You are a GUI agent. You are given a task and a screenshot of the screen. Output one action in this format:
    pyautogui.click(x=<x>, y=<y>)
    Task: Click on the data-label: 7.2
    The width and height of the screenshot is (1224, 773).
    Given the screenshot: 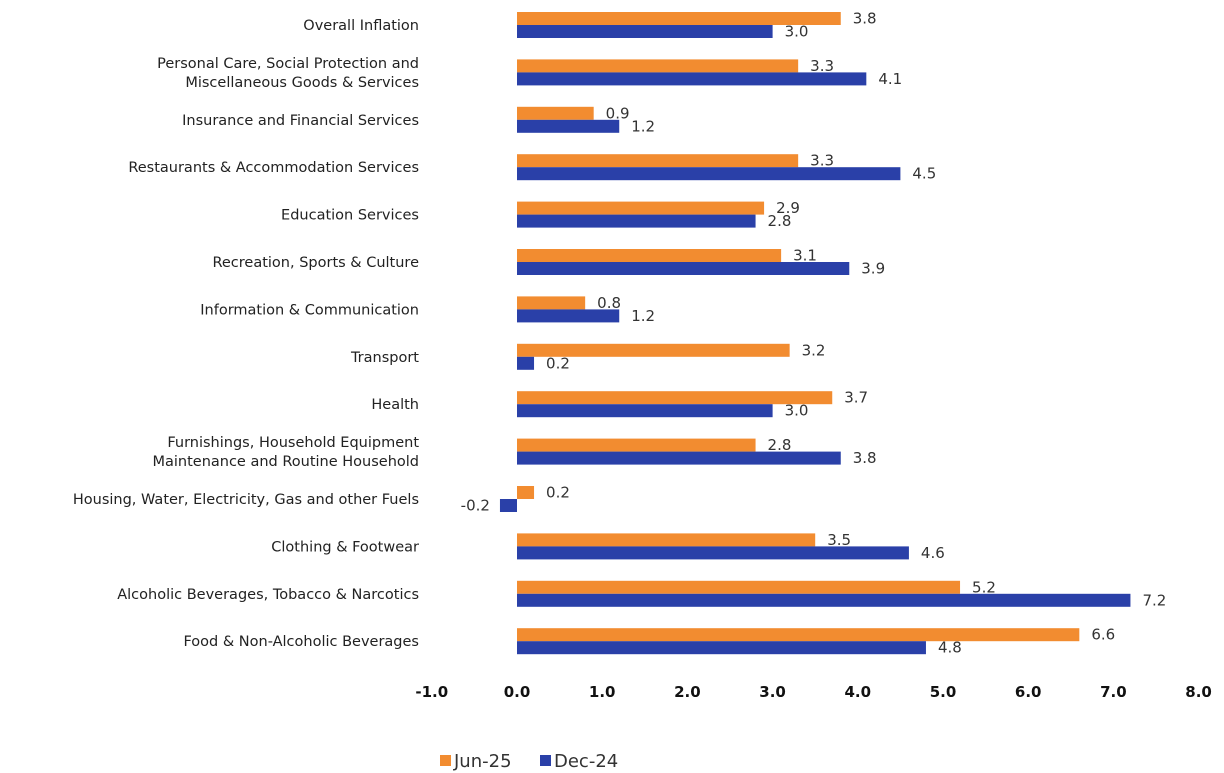 What is the action you would take?
    pyautogui.click(x=1154, y=600)
    